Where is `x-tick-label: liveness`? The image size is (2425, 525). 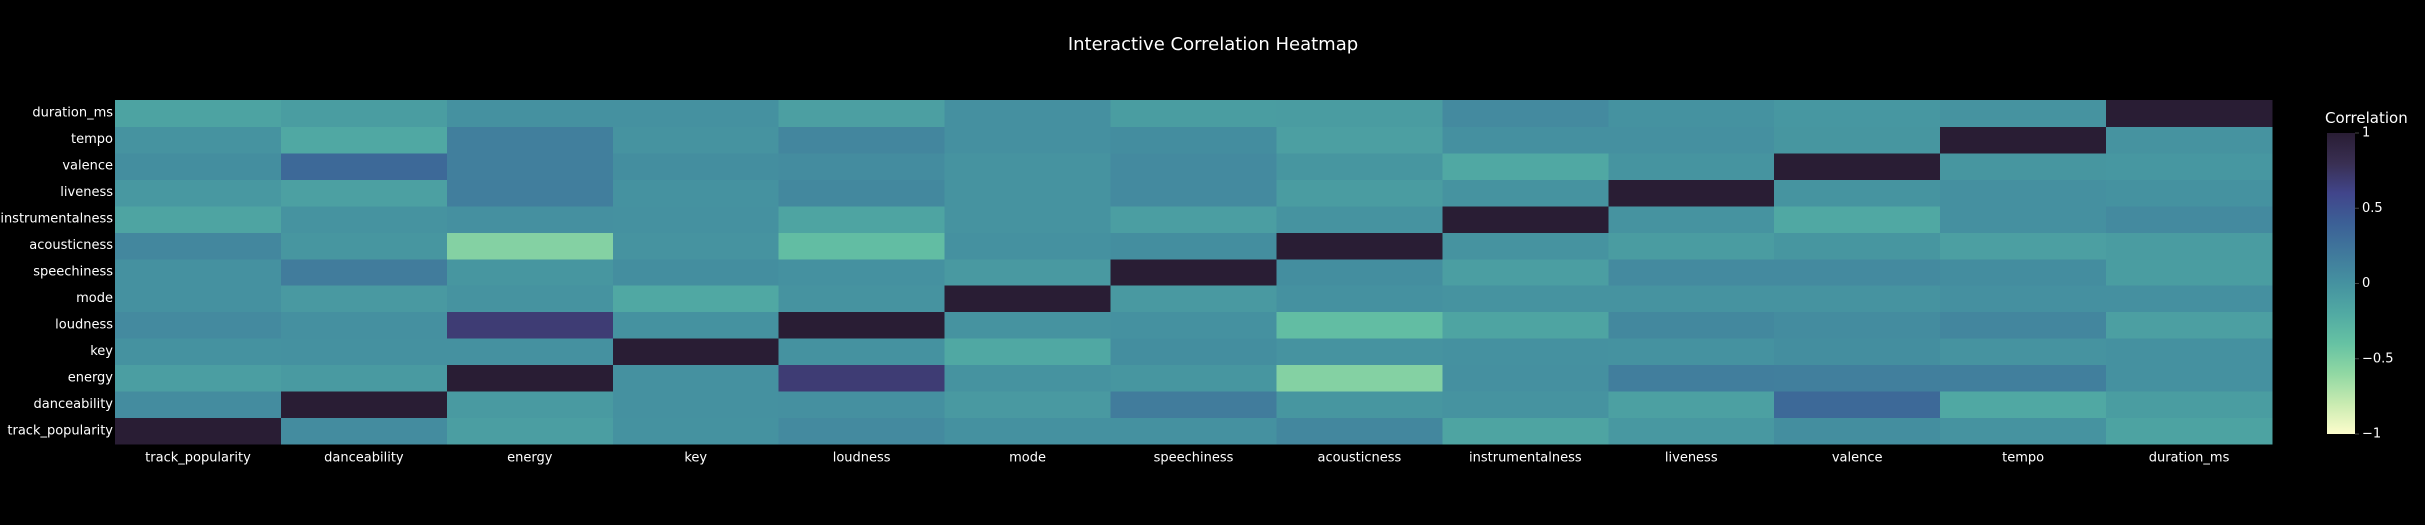 x-tick-label: liveness is located at coordinates (1691, 458).